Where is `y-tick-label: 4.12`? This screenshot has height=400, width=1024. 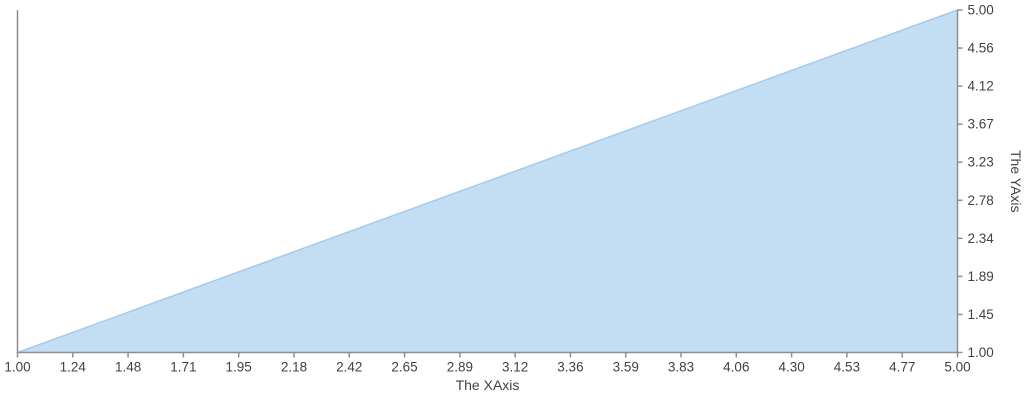 y-tick-label: 4.12 is located at coordinates (981, 86).